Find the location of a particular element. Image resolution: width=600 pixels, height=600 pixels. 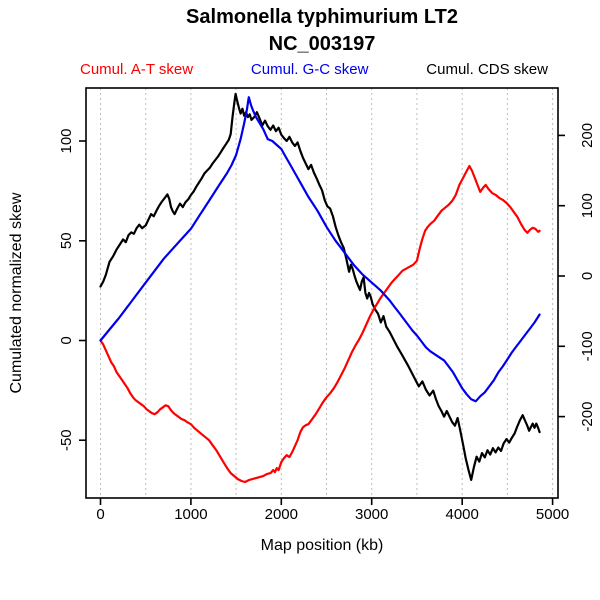

legend-gc-skew: Cumul. G-C skew is located at coordinates (309, 69).